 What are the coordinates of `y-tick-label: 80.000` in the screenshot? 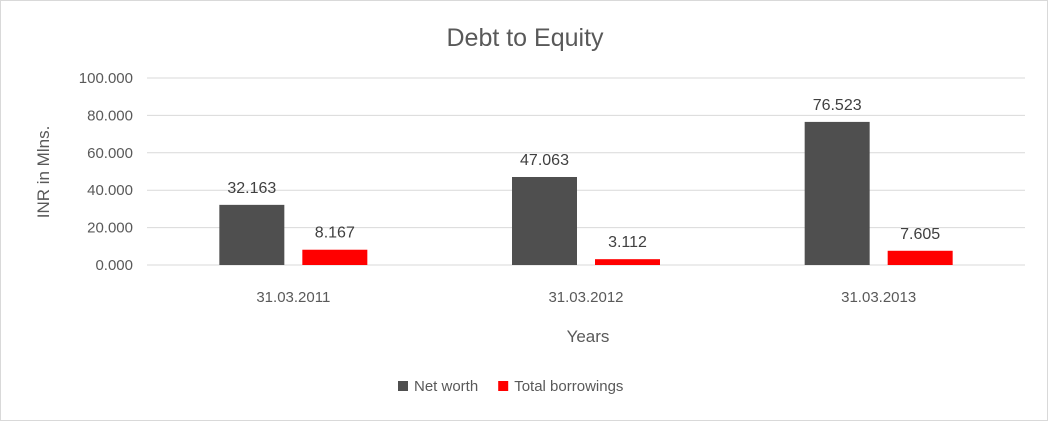 It's located at (110, 115).